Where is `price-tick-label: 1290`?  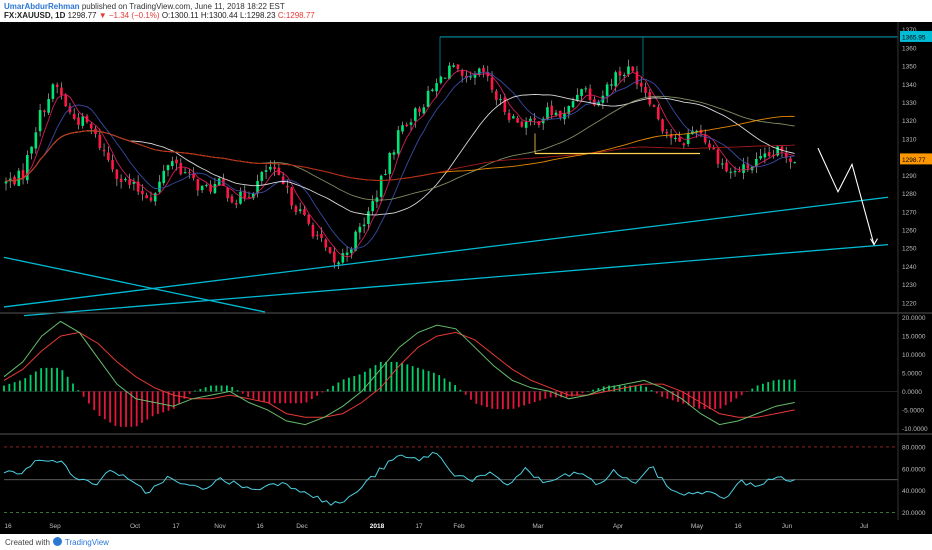
price-tick-label: 1290 is located at coordinates (909, 176).